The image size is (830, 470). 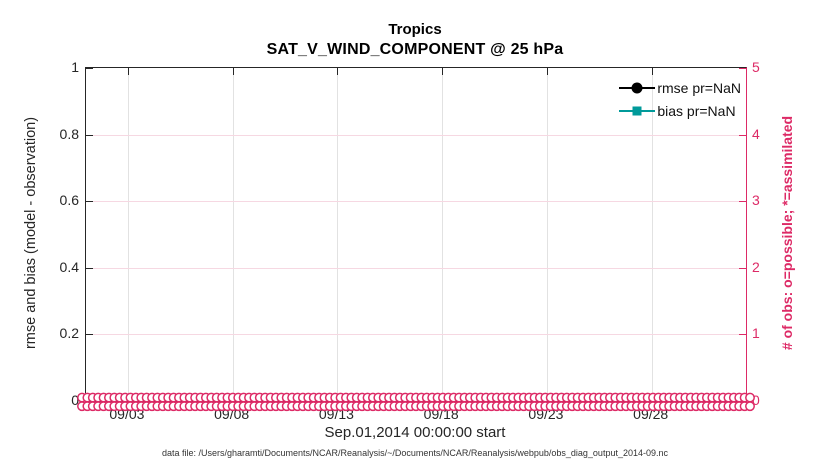 What do you see at coordinates (756, 400) in the screenshot?
I see `right-y-tick-label: 0` at bounding box center [756, 400].